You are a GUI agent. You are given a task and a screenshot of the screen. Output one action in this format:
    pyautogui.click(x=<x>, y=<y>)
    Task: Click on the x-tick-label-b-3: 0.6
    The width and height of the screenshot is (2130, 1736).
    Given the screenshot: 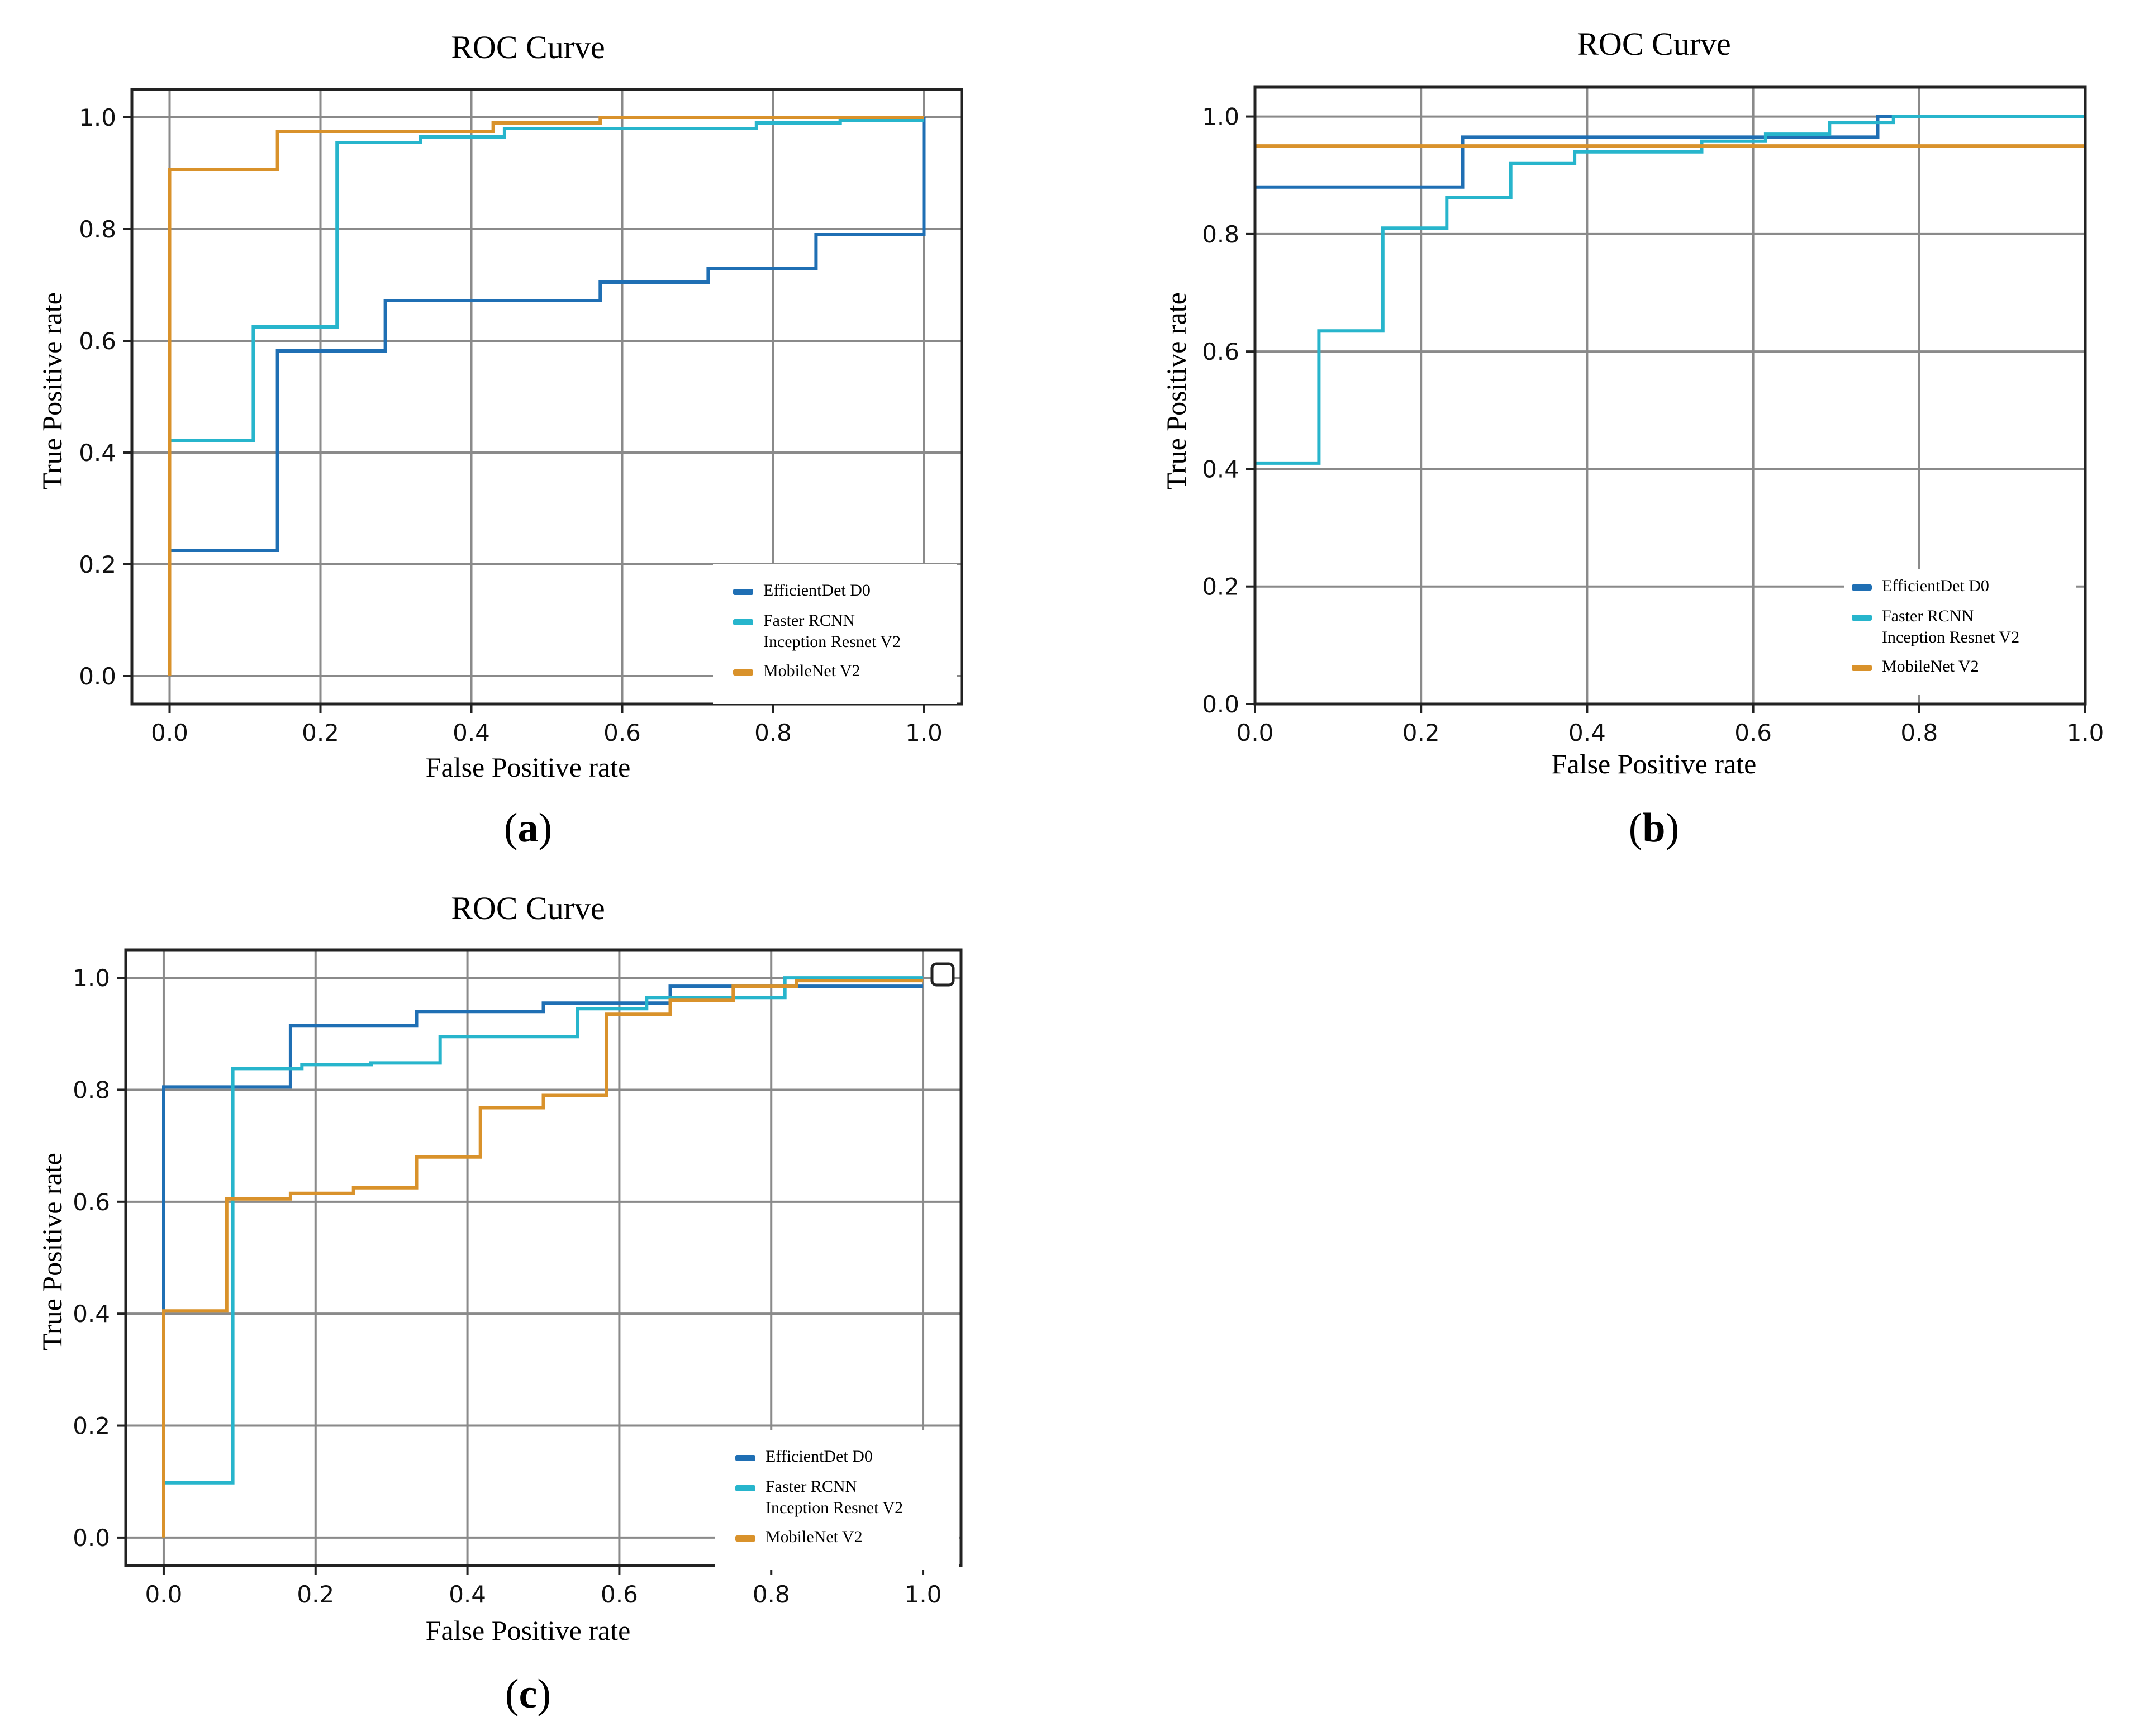 What is the action you would take?
    pyautogui.click(x=1753, y=732)
    